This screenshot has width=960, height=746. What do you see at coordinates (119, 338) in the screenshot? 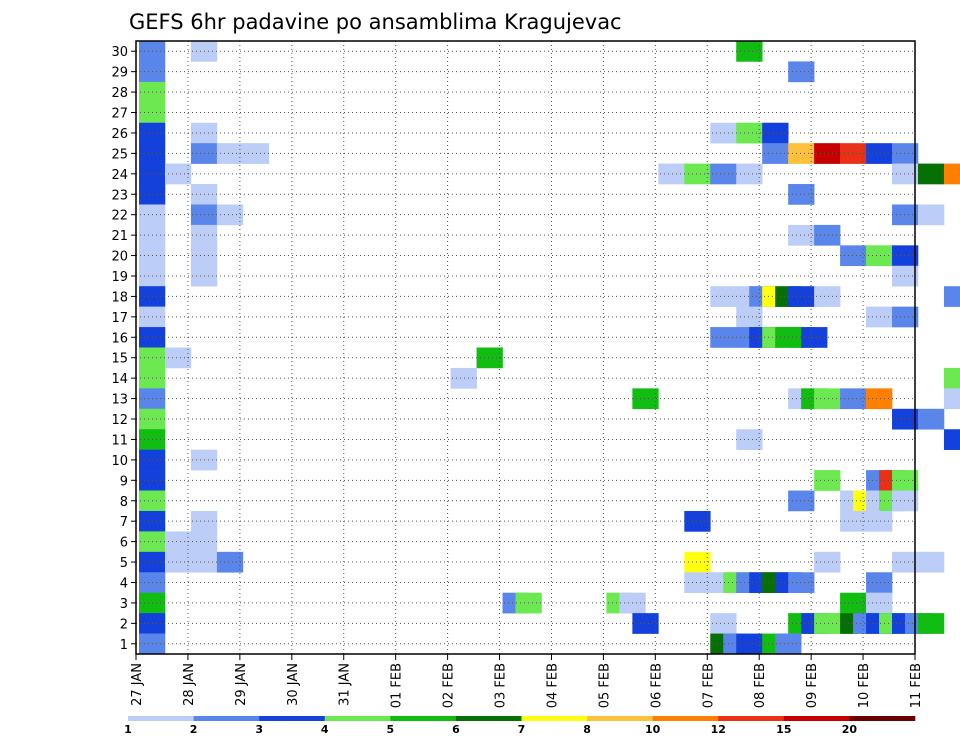
I see `y-tick-label: 16` at bounding box center [119, 338].